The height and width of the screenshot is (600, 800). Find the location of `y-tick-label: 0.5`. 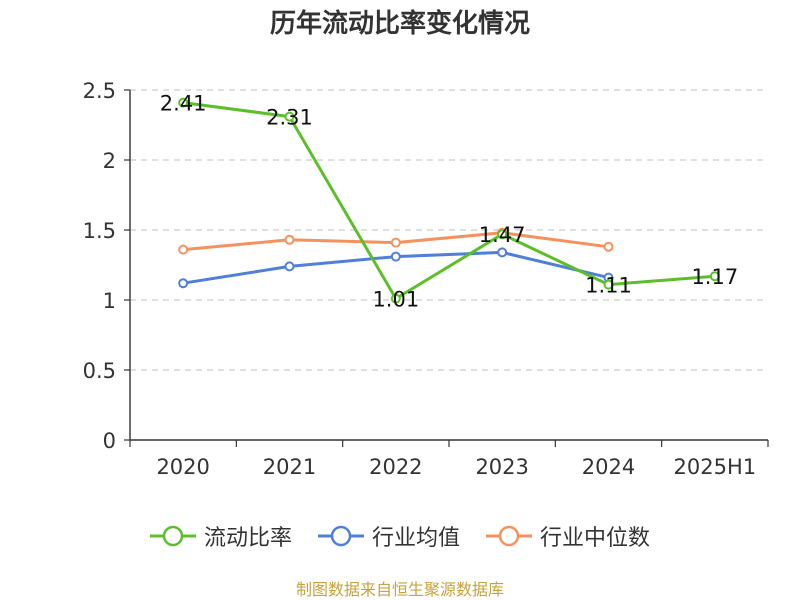

y-tick-label: 0.5 is located at coordinates (99, 371).